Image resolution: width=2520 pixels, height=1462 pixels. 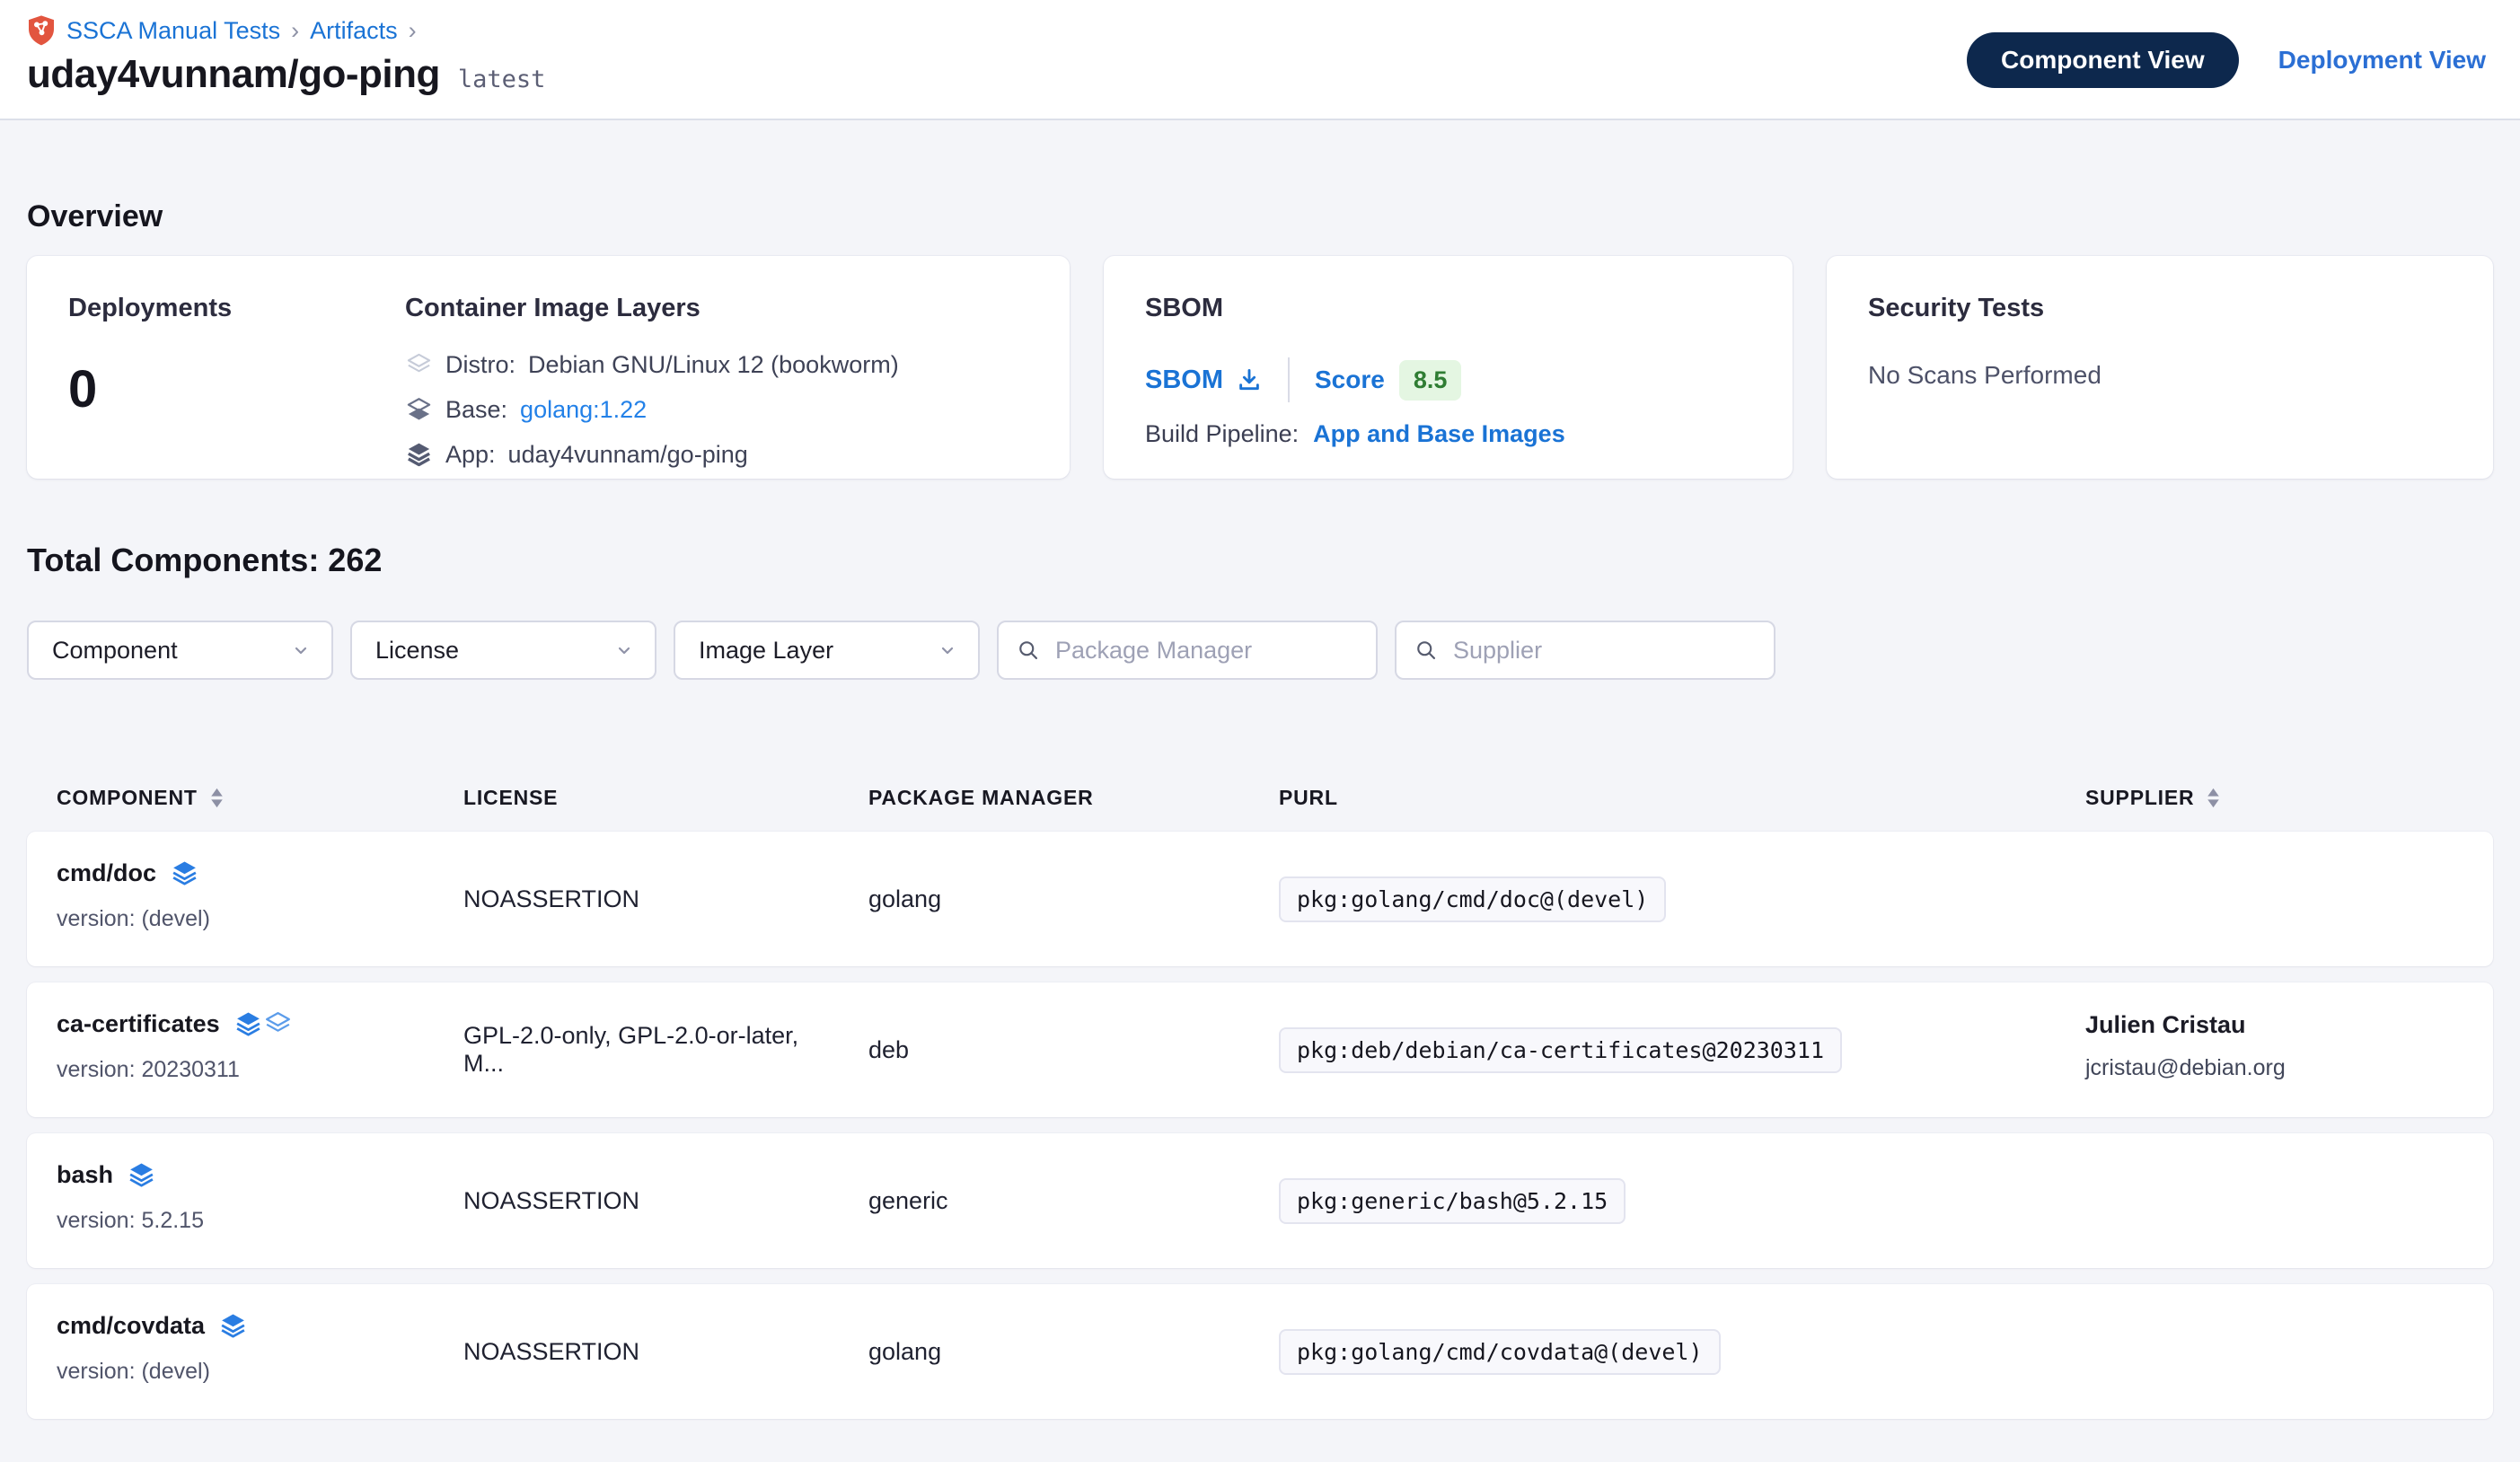 What do you see at coordinates (148, 1069) in the screenshot?
I see `component-version: version: 20230311` at bounding box center [148, 1069].